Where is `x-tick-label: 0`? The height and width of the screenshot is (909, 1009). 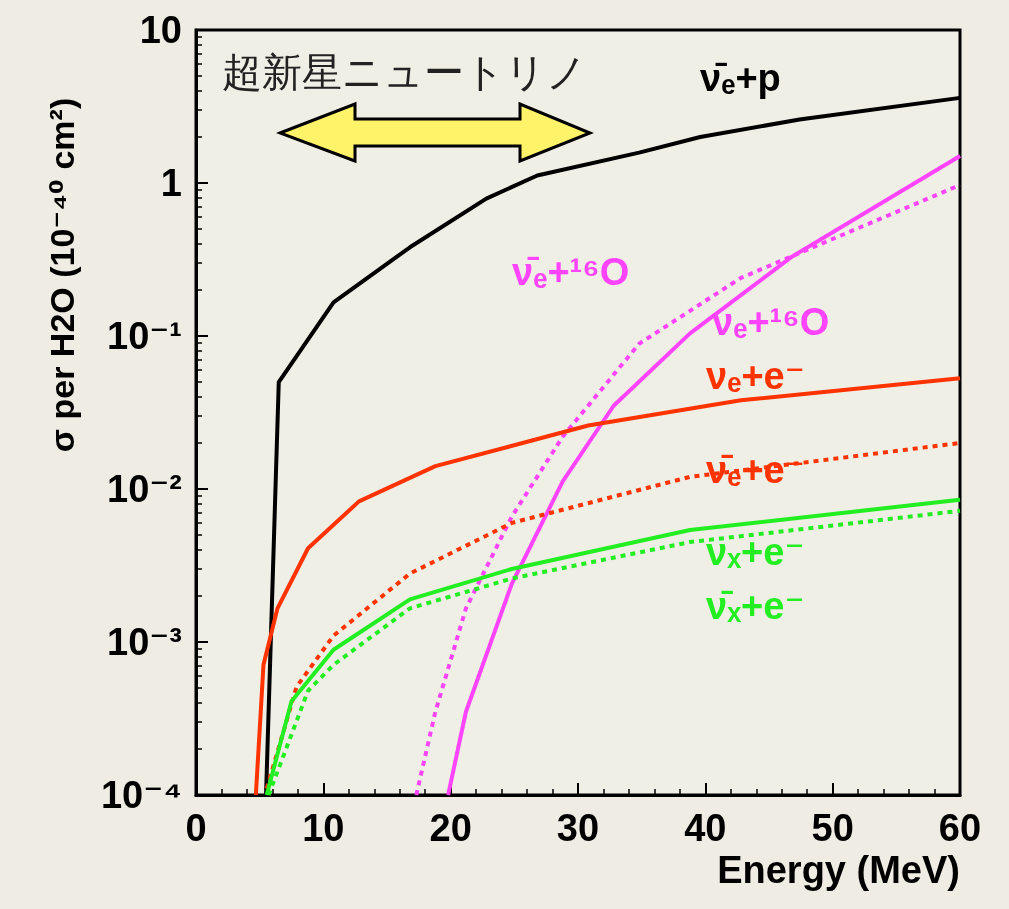 x-tick-label: 0 is located at coordinates (196, 828).